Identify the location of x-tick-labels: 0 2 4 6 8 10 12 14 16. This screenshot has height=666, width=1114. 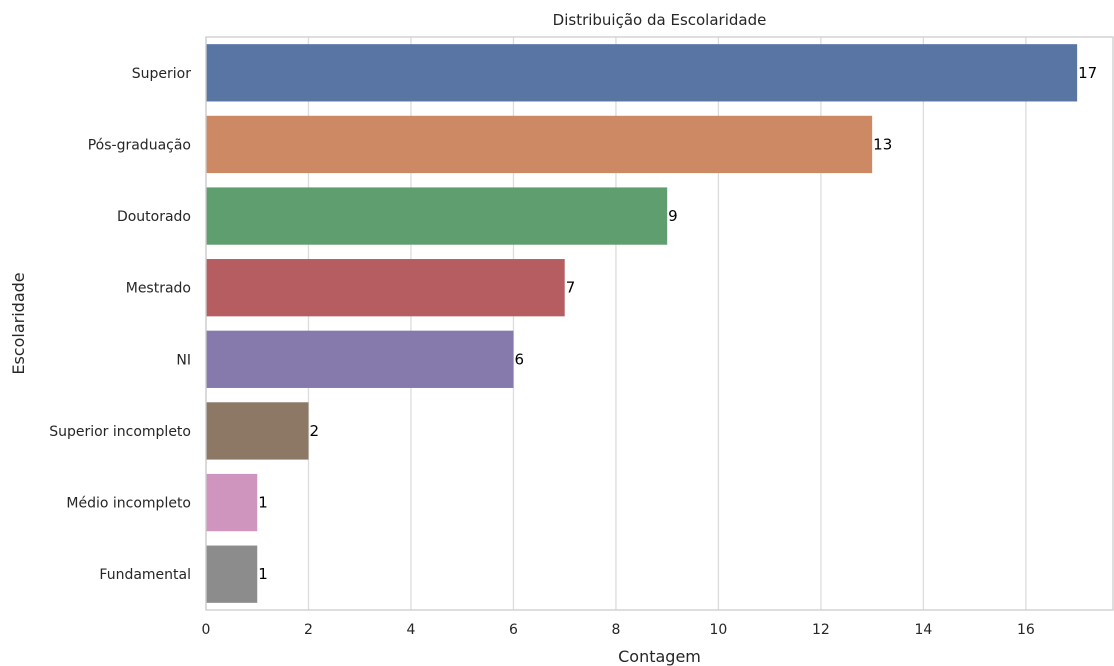
(618, 630).